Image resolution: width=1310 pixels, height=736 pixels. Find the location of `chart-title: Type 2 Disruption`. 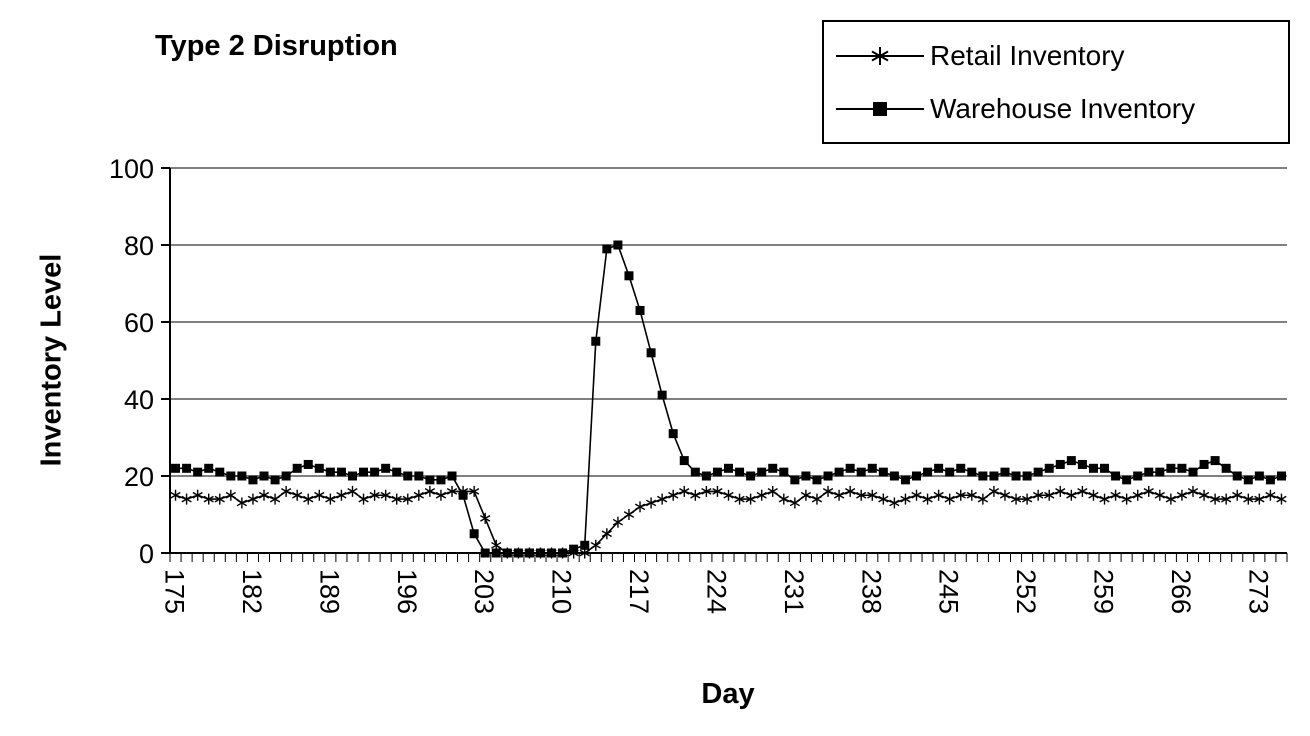

chart-title: Type 2 Disruption is located at coordinates (276, 46).